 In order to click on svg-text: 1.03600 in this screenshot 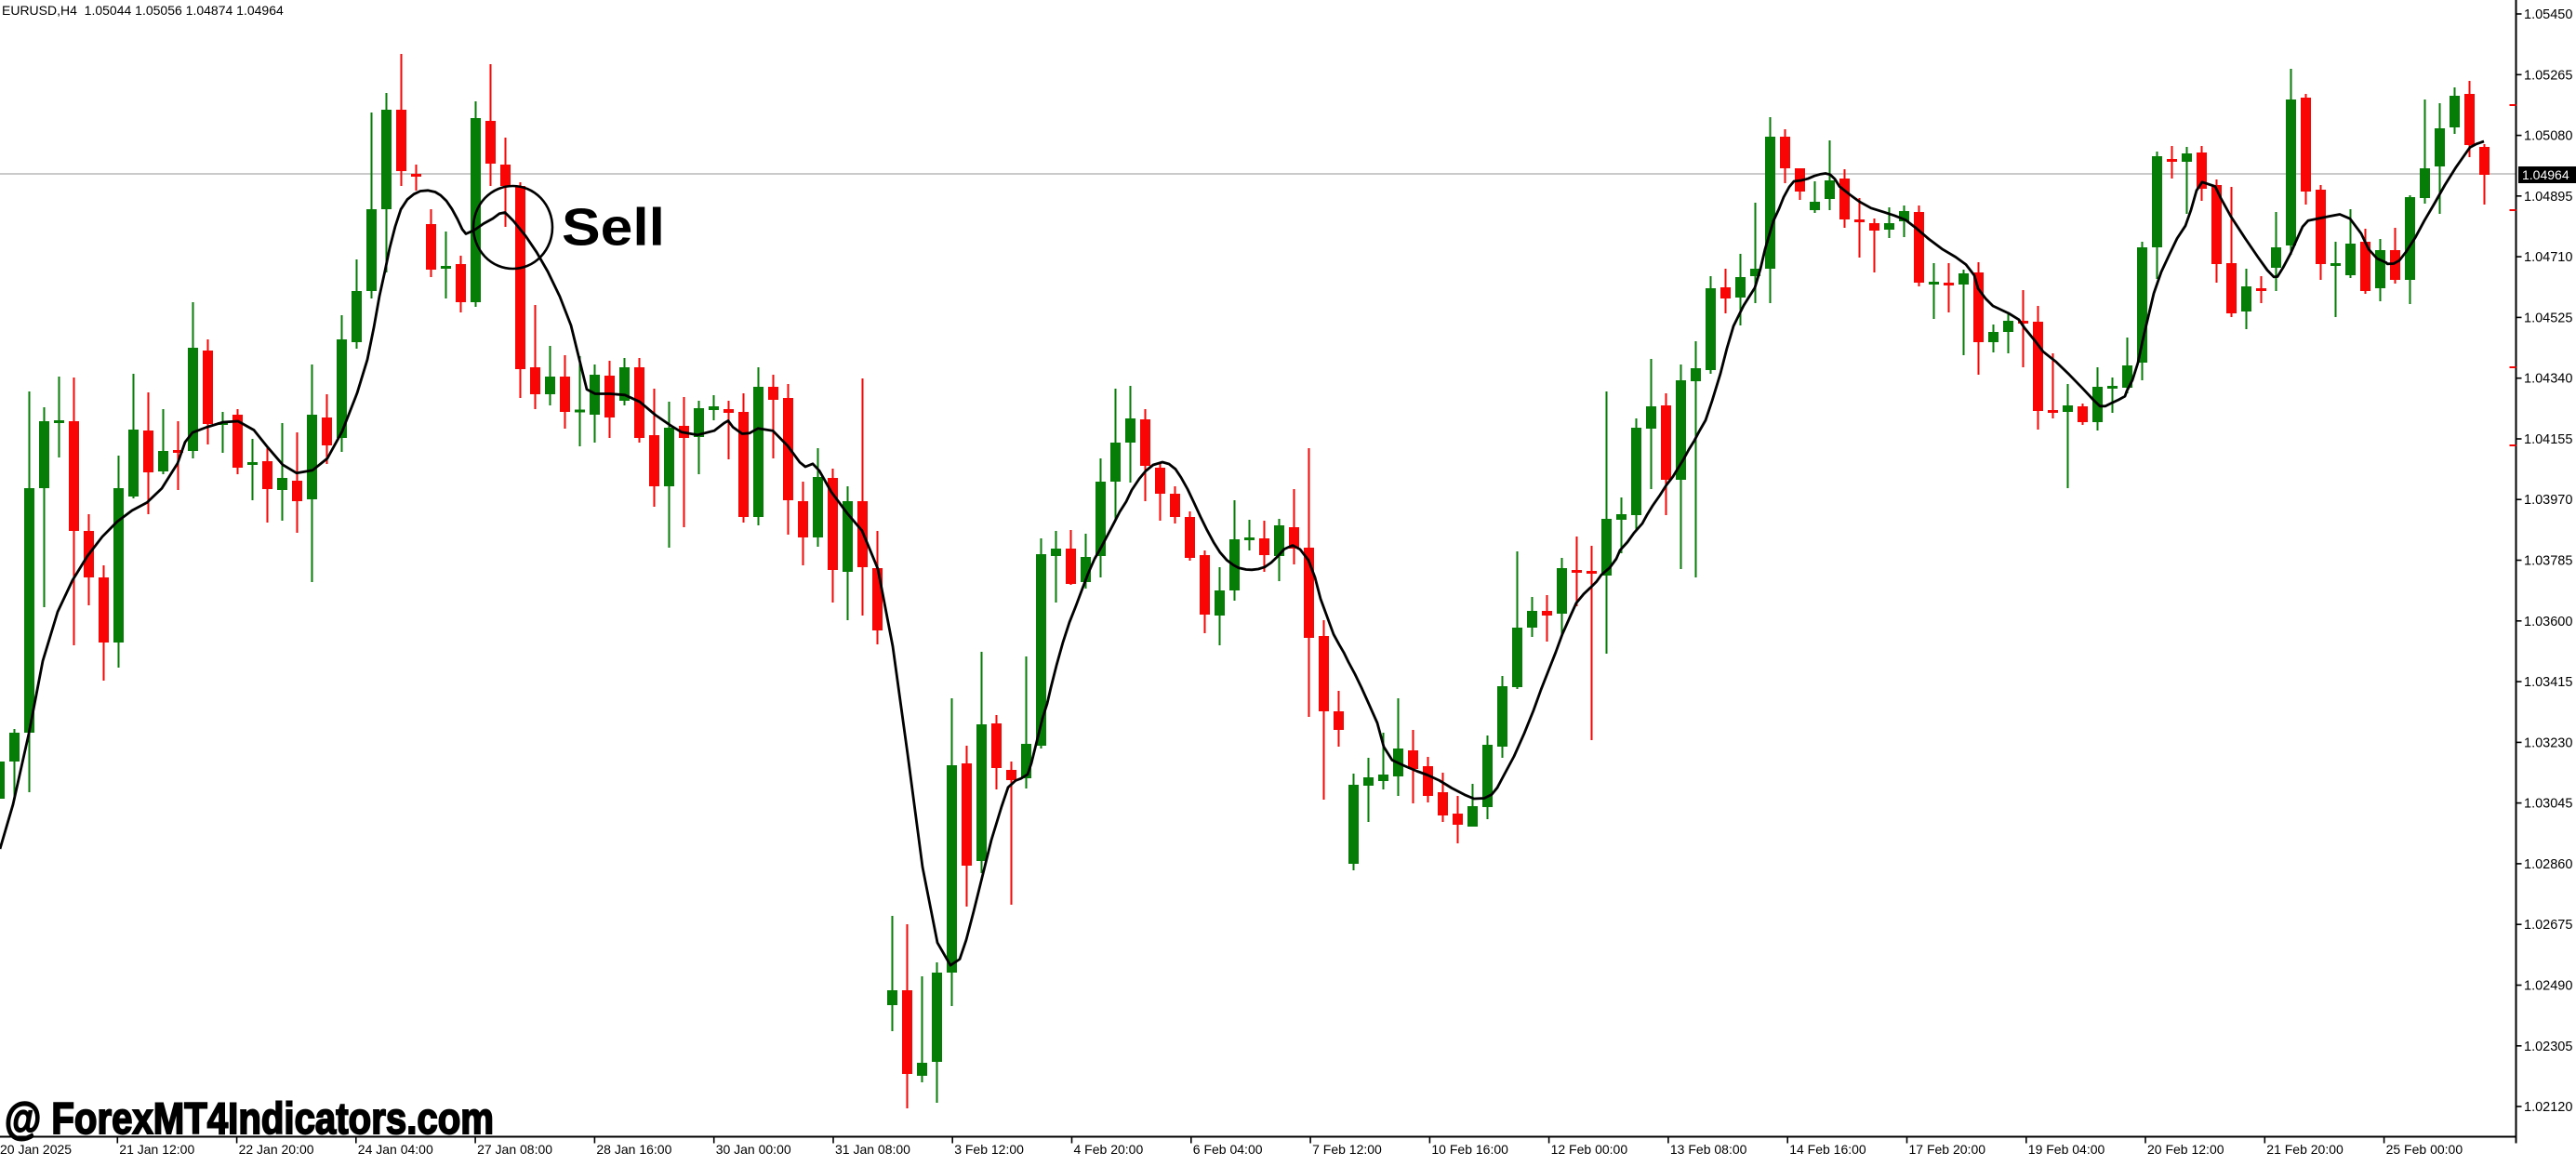, I will do `click(2548, 622)`.